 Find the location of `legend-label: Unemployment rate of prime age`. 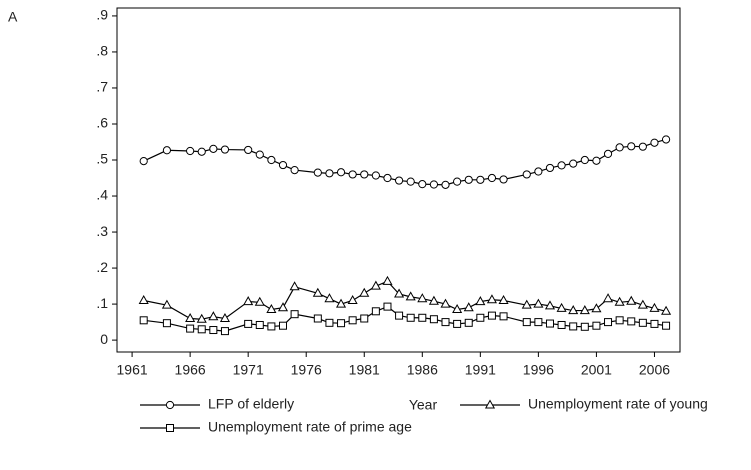

legend-label: Unemployment rate of prime age is located at coordinates (310, 427).